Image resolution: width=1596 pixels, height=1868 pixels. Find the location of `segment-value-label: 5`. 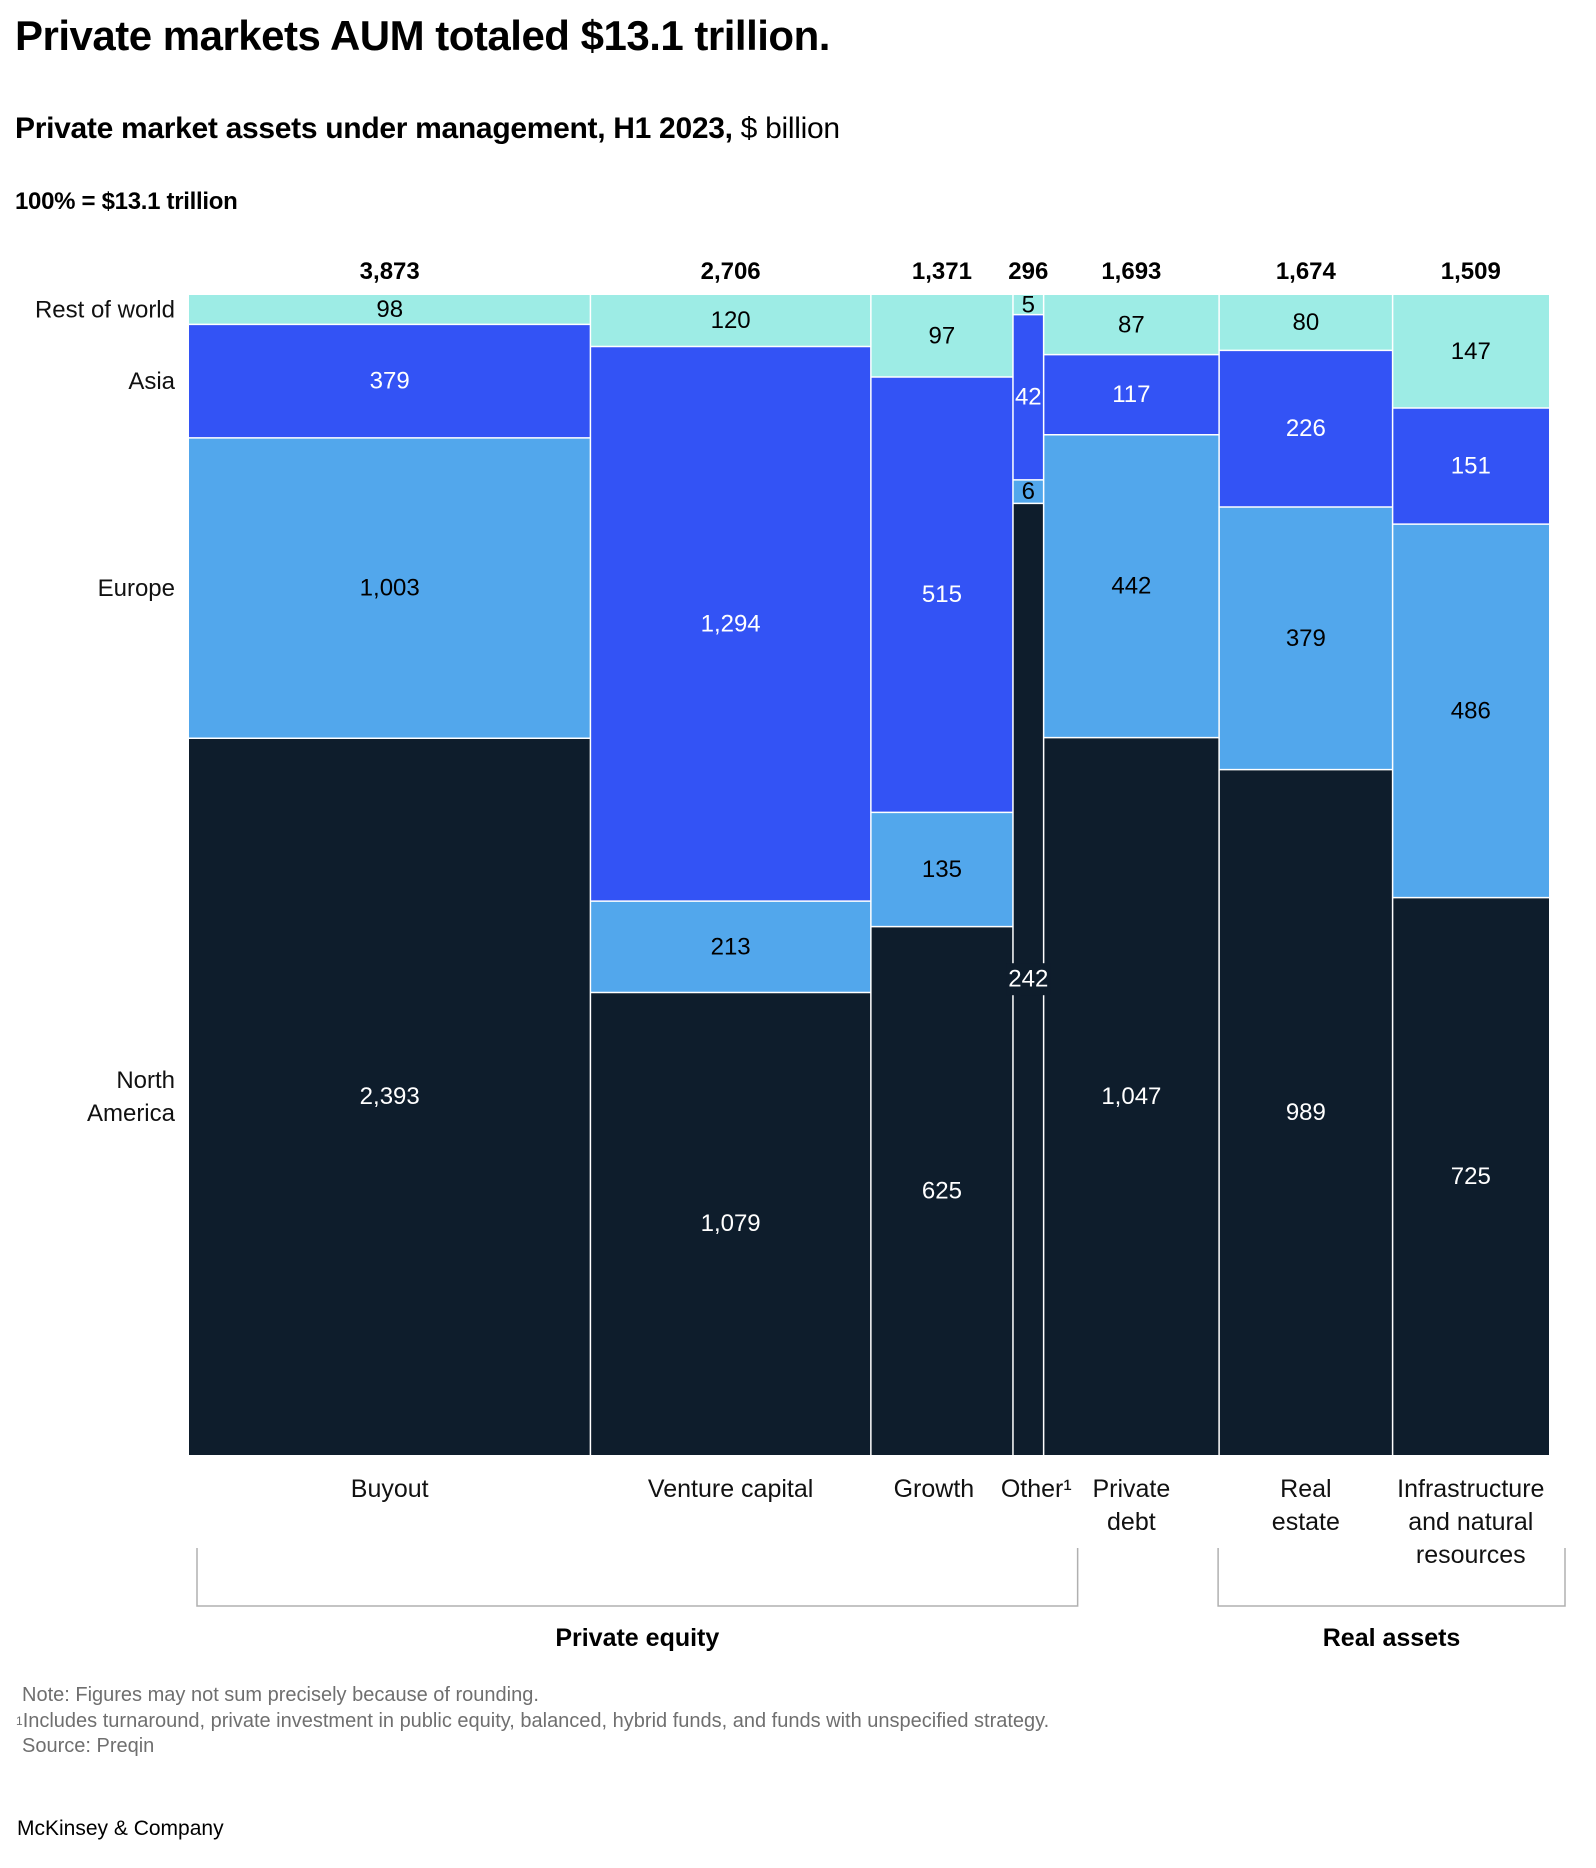

segment-value-label: 5 is located at coordinates (1028, 304).